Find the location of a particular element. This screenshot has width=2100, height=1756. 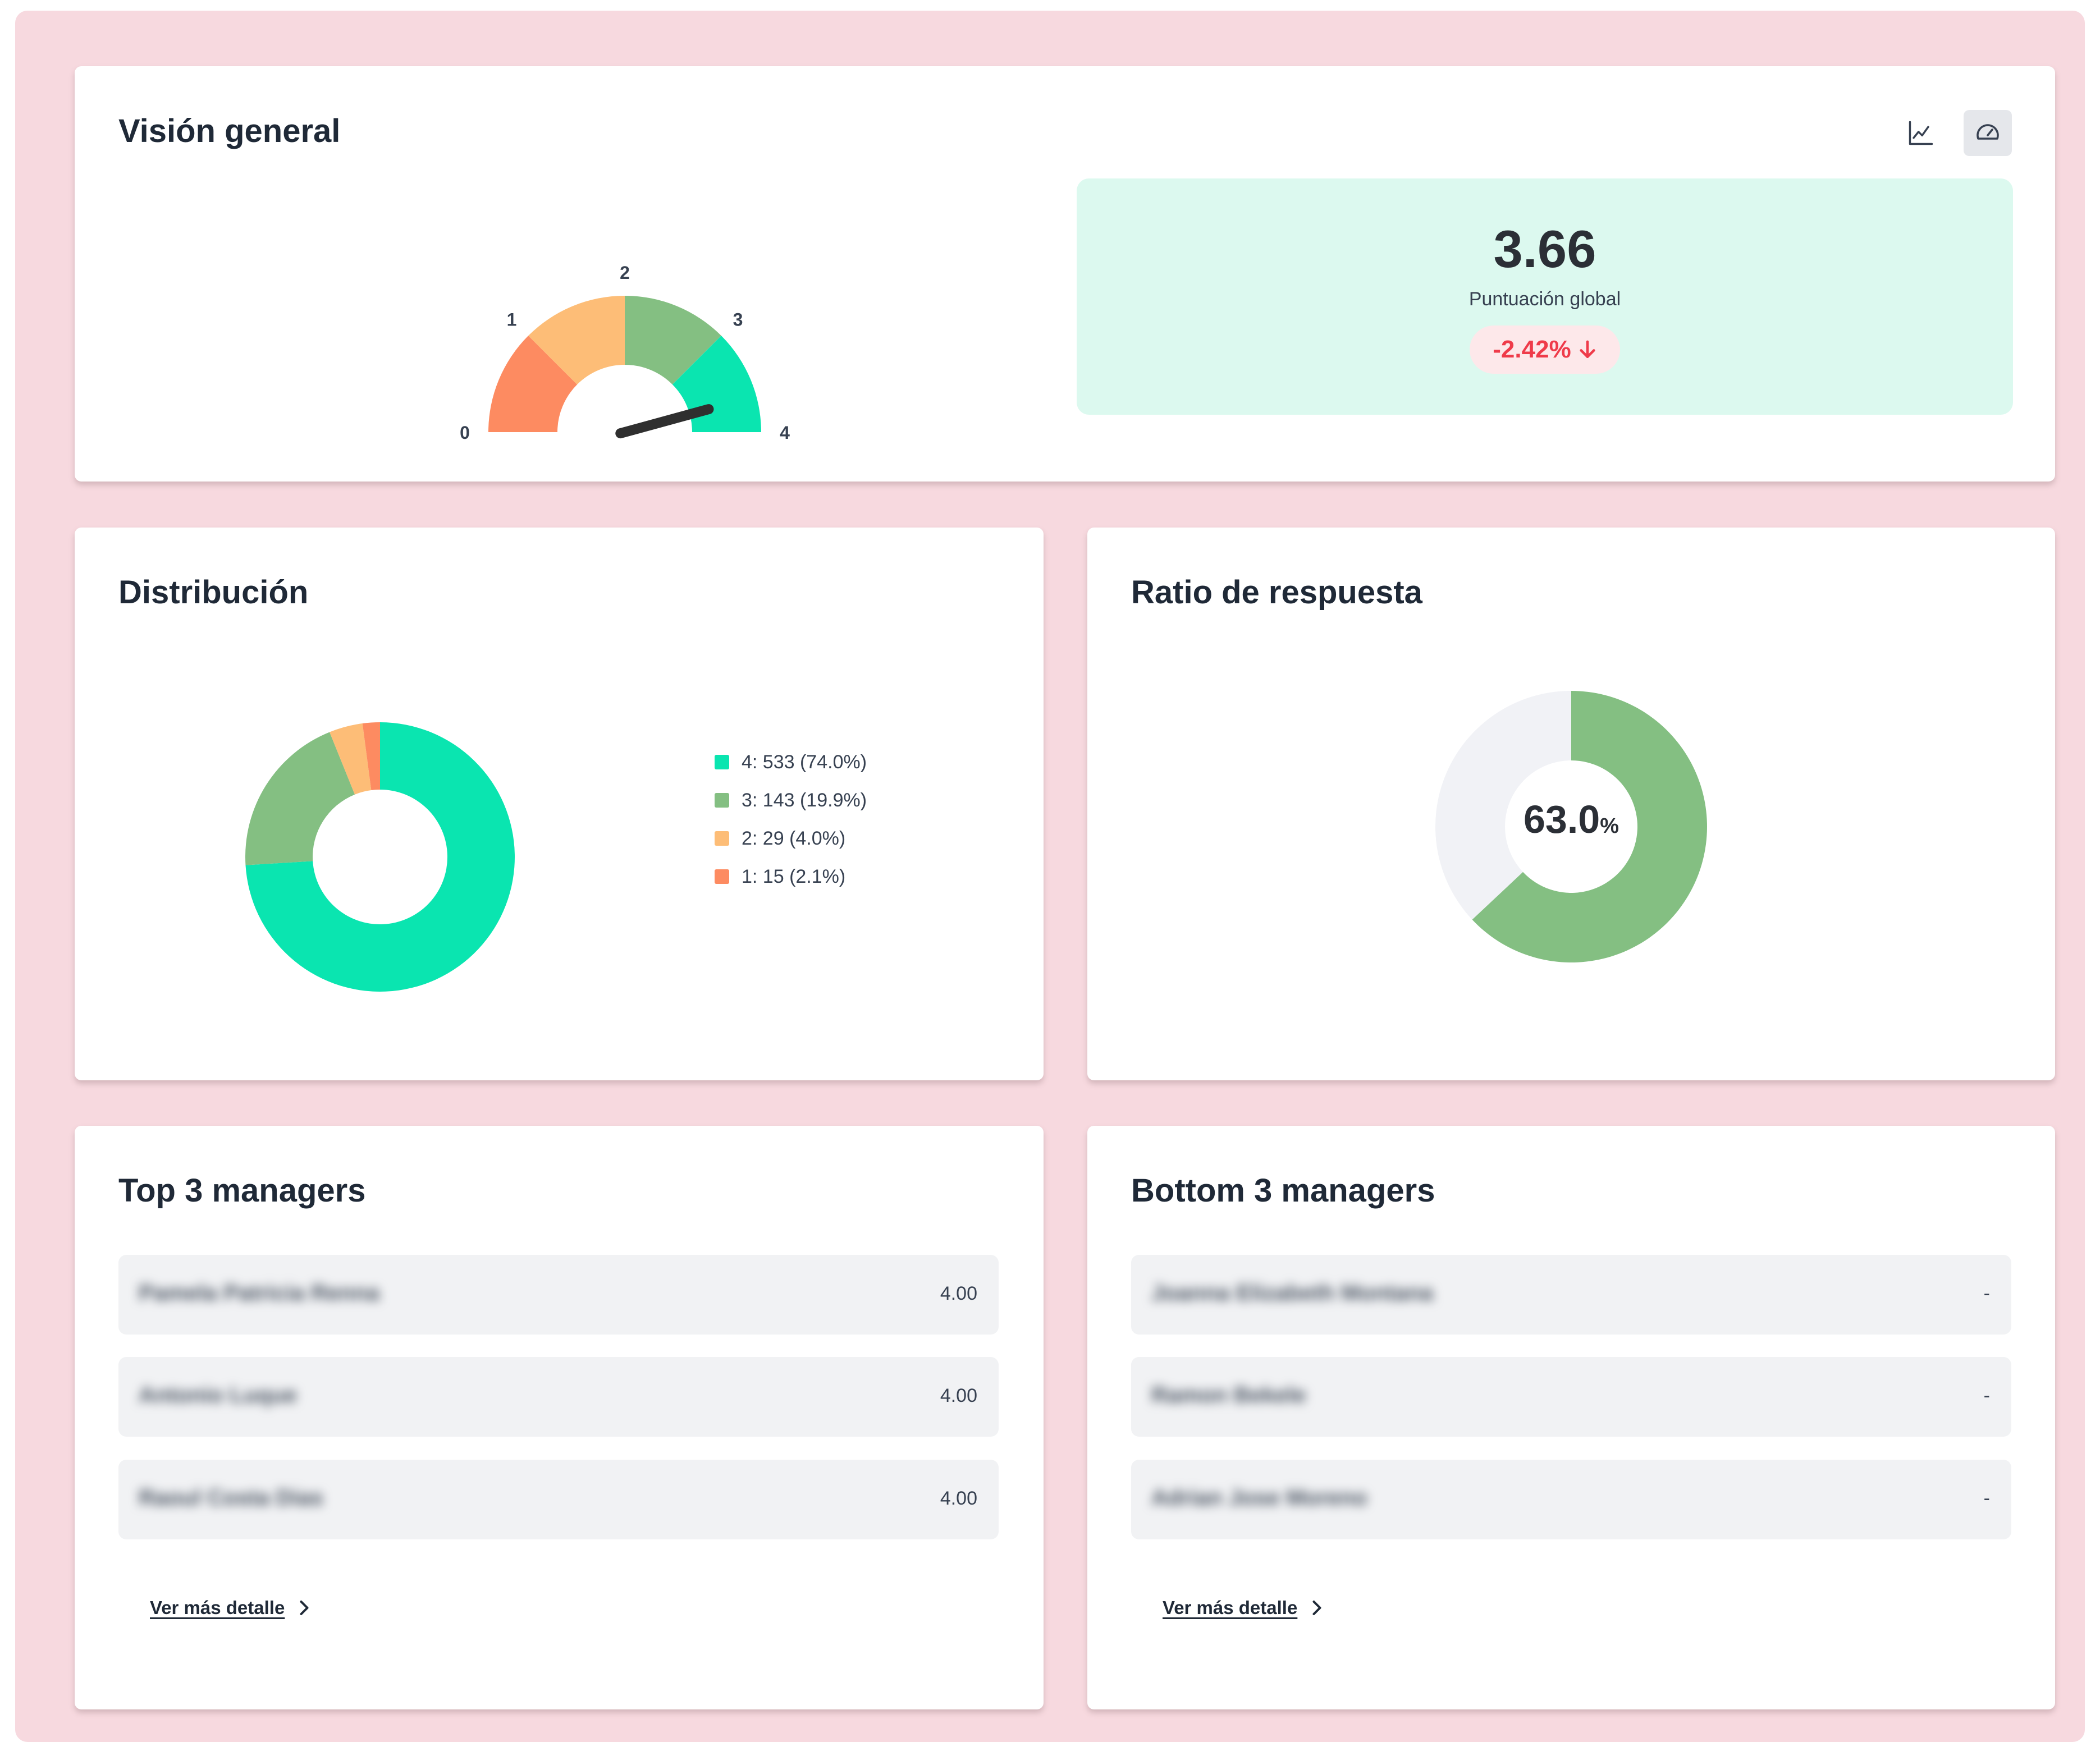

gauge-chart: 0 1 2 3 4 is located at coordinates (625, 353).